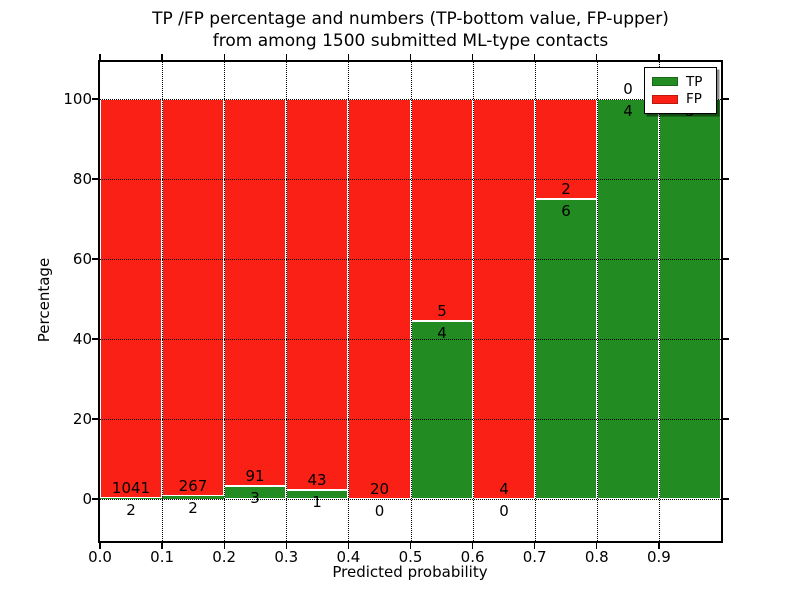 This screenshot has height=600, width=800. I want to click on fp-count-label: 2, so click(566, 189).